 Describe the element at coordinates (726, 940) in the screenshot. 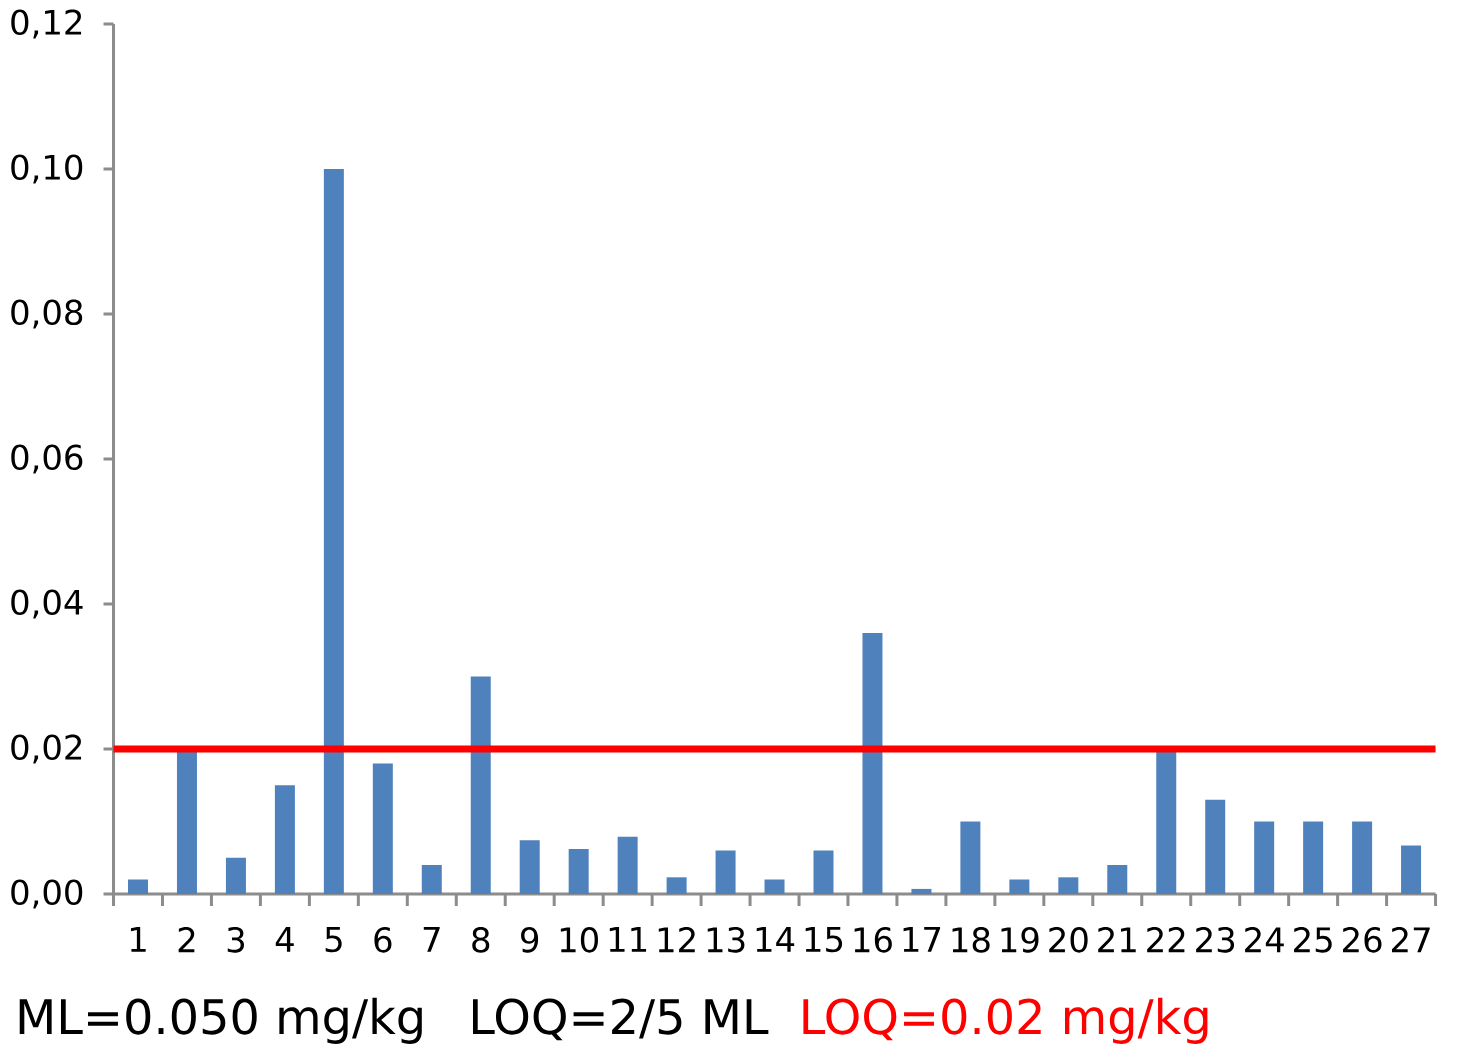

I see `x-tick-label: 13` at that location.